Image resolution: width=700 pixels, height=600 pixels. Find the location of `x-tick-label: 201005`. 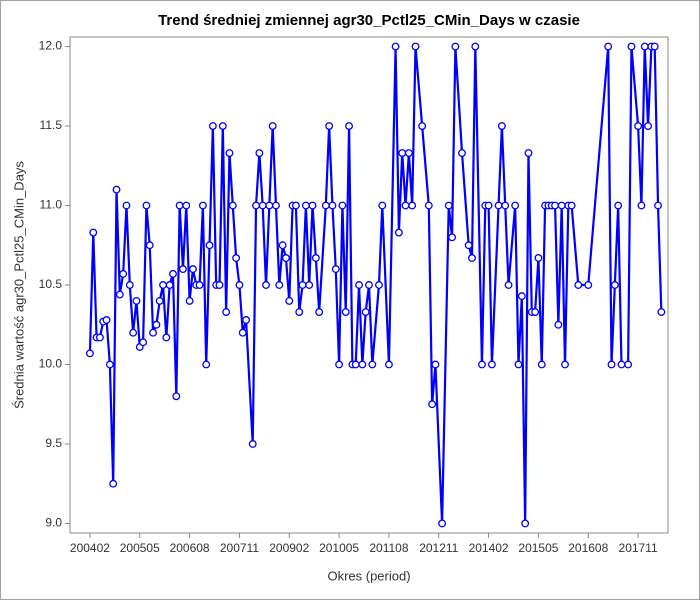

x-tick-label: 201005 is located at coordinates (339, 548).